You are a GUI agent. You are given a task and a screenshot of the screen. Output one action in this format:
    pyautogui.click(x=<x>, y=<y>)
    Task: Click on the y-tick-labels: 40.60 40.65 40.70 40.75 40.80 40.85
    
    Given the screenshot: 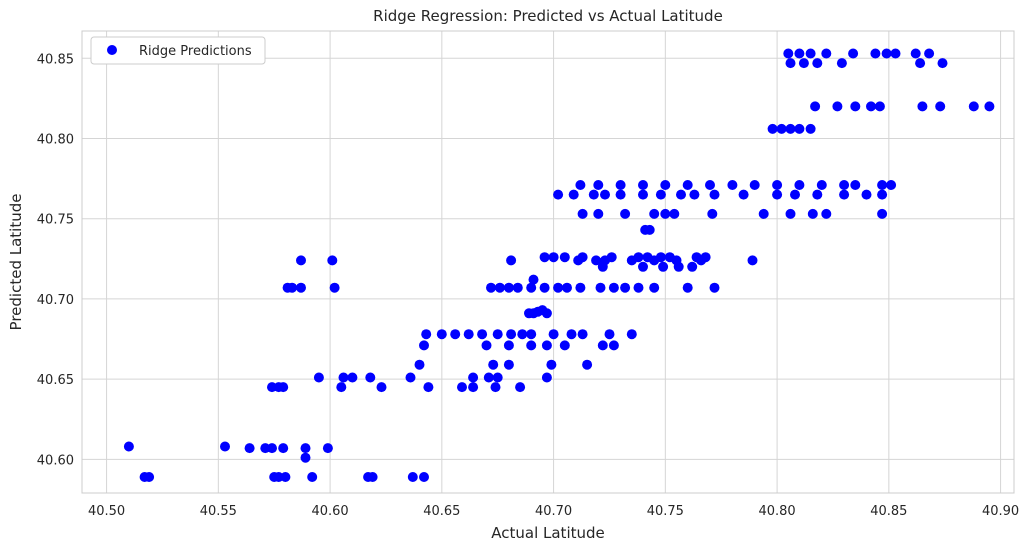 What is the action you would take?
    pyautogui.click(x=55, y=260)
    